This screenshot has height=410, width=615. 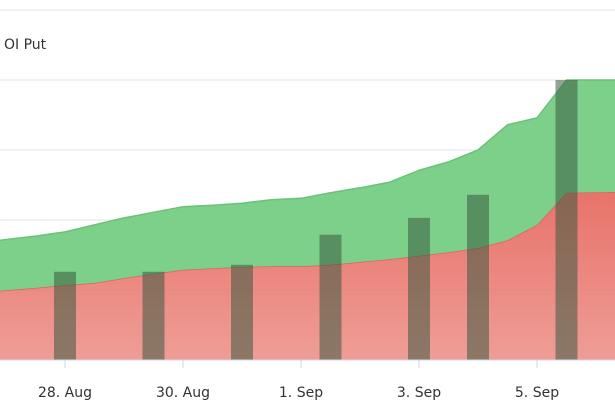 What do you see at coordinates (25, 45) in the screenshot?
I see `legend-label: OI Put` at bounding box center [25, 45].